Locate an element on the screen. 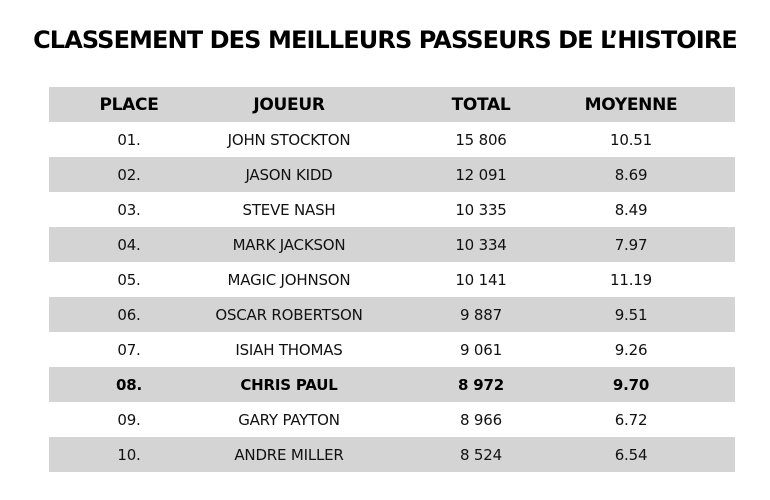 The width and height of the screenshot is (770, 500). total-cell: 10 141 is located at coordinates (481, 279).